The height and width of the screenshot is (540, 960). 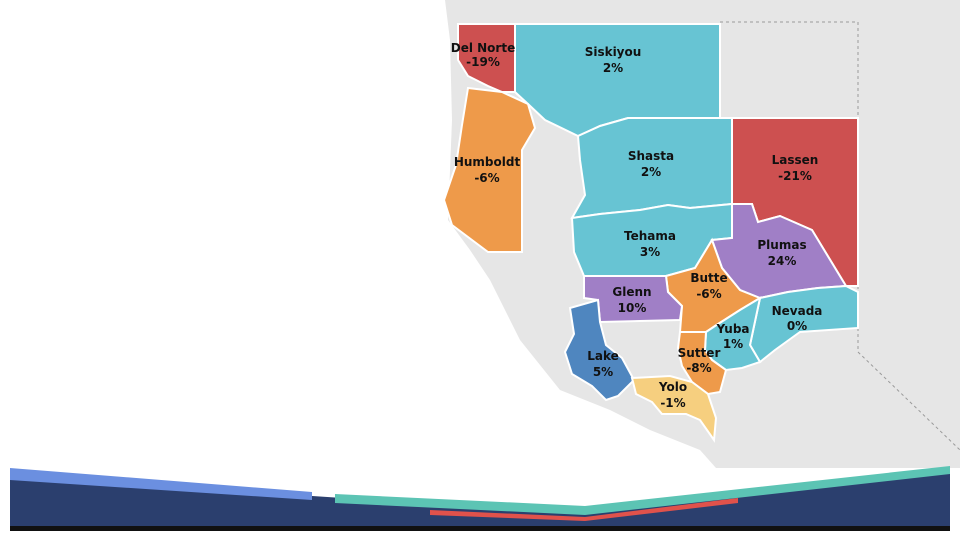 What do you see at coordinates (161, 484) in the screenshot?
I see `banner-blue-stripe` at bounding box center [161, 484].